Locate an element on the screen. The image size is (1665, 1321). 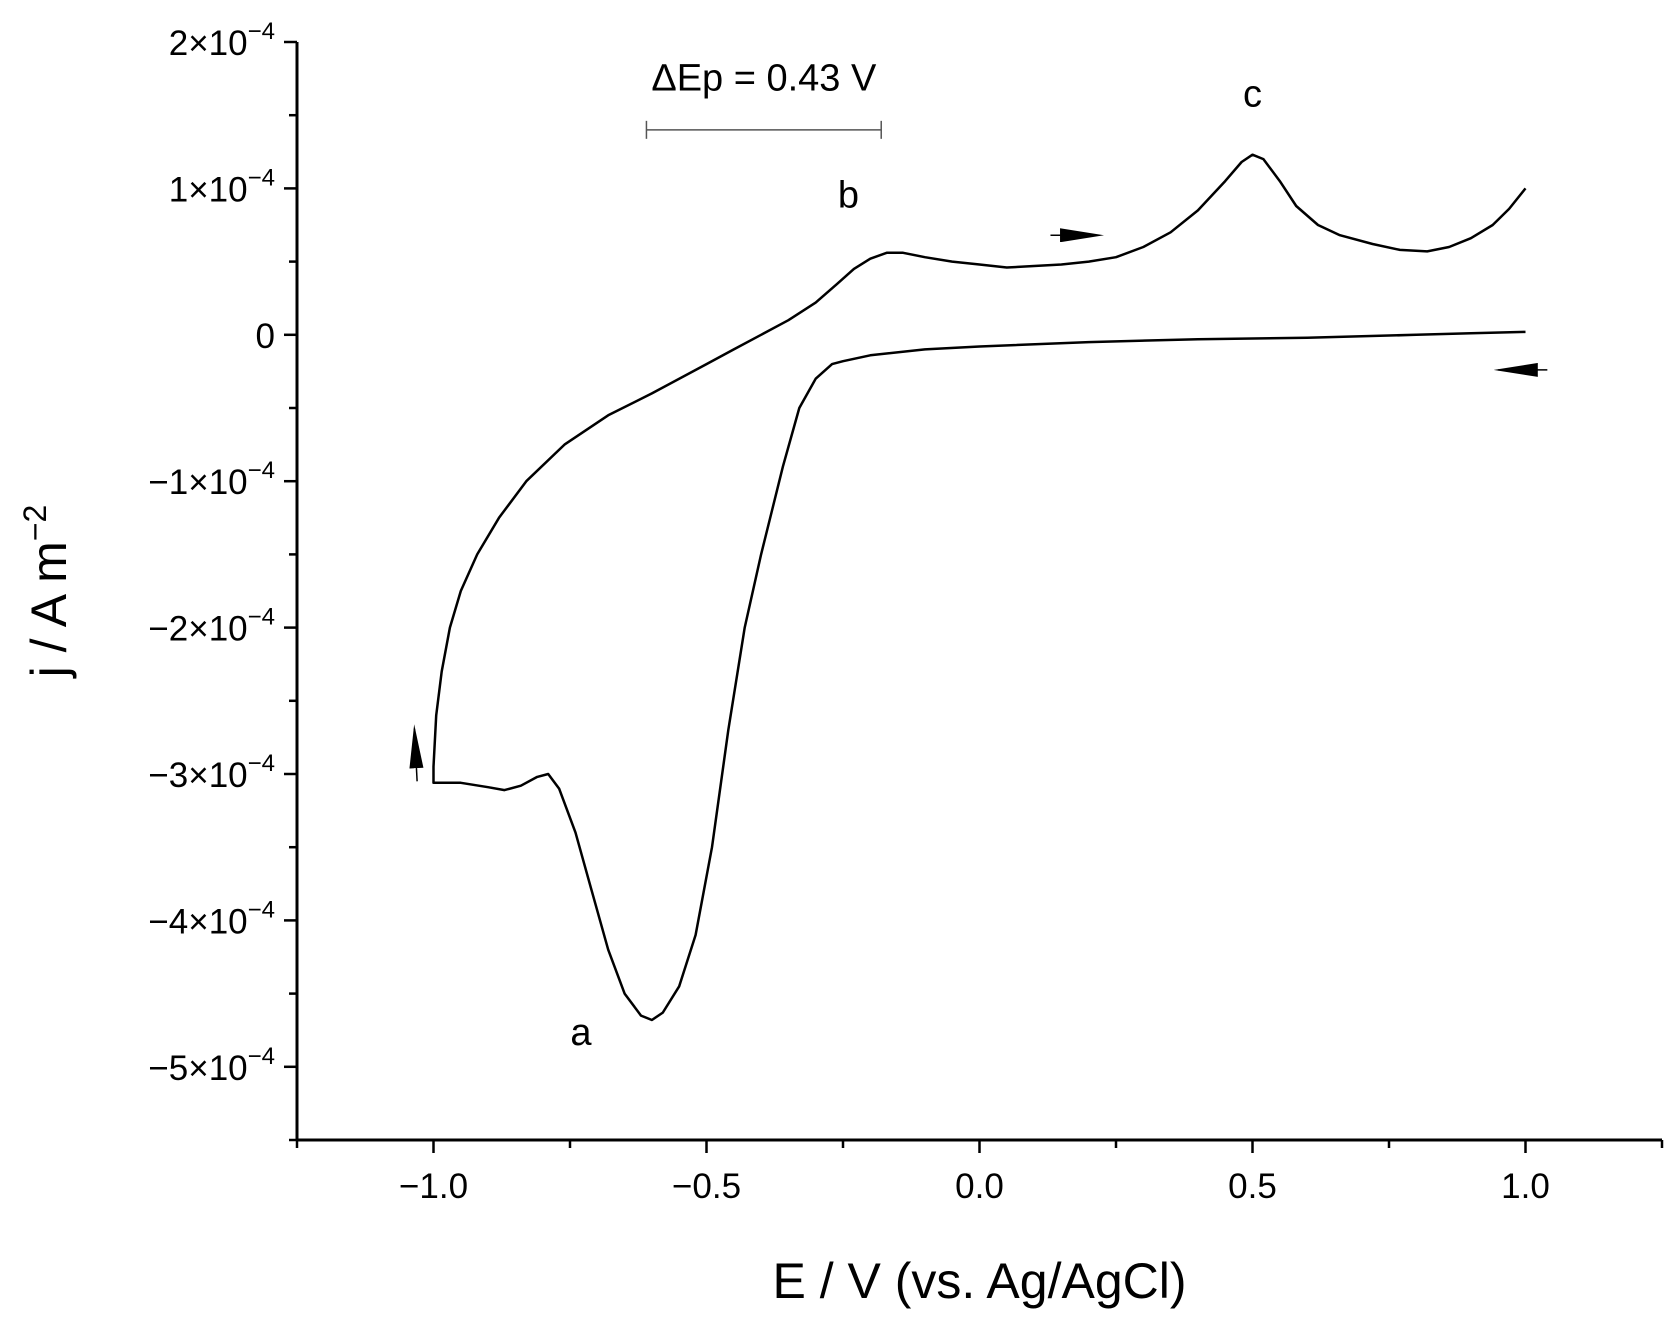
x-axis-title: E / V (vs. Ag/AgCl) is located at coordinates (979, 1281).